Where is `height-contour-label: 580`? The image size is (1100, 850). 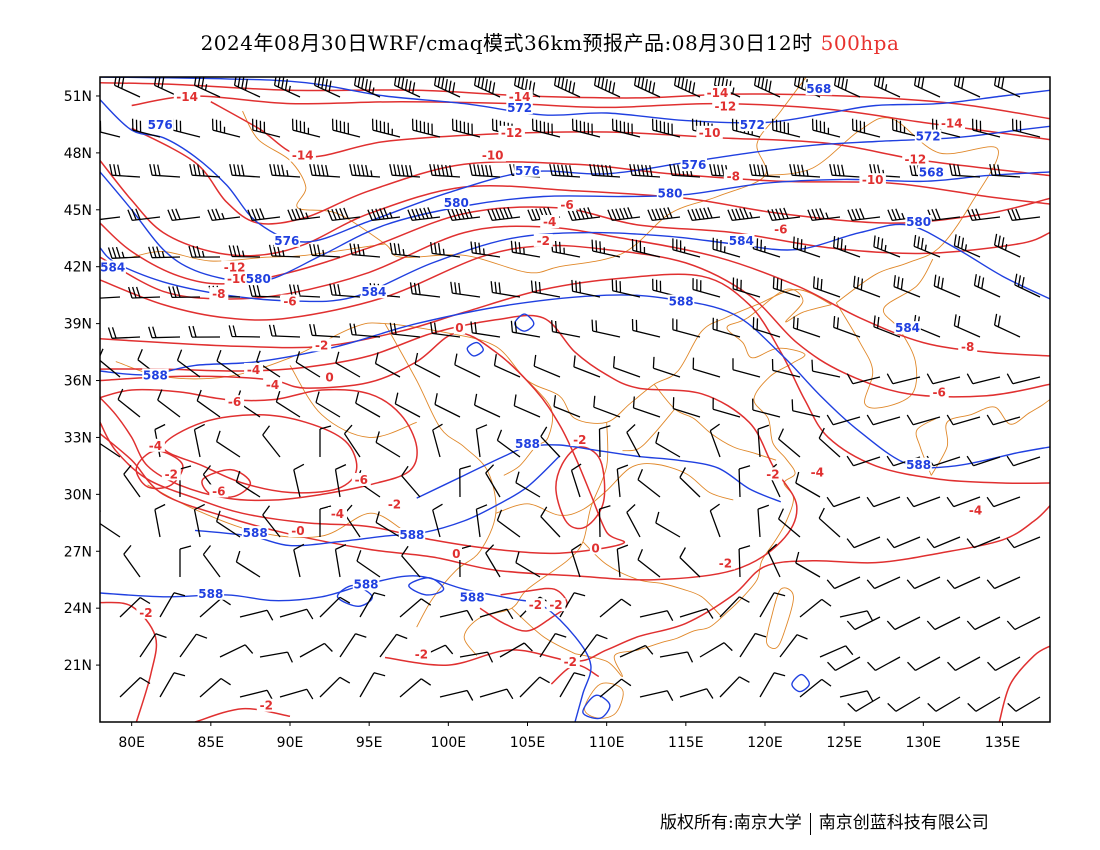 height-contour-label: 580 is located at coordinates (258, 279).